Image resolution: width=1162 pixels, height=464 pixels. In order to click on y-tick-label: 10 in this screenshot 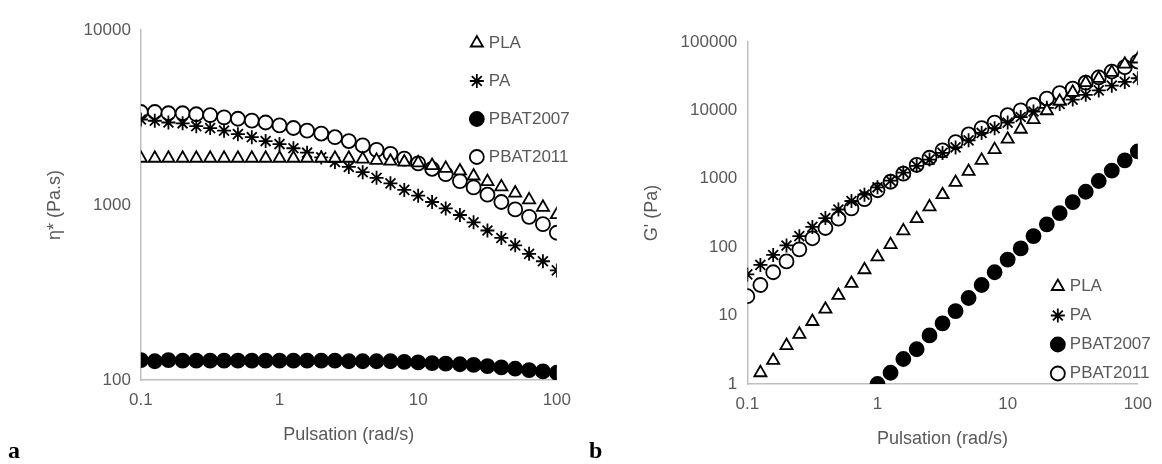, I will do `click(728, 315)`.